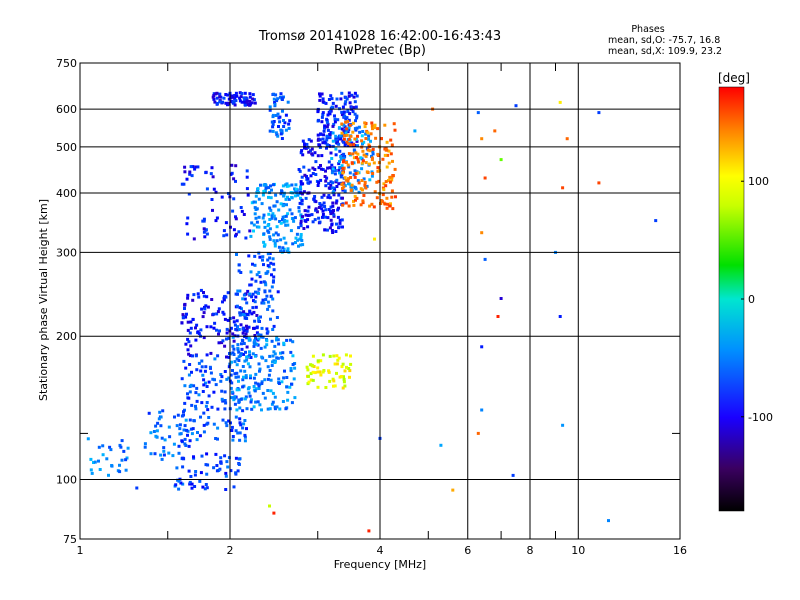 The height and width of the screenshot is (600, 800). What do you see at coordinates (43, 300) in the screenshot?
I see `y-axis-label: Stationary phase Virtual Height [km]` at bounding box center [43, 300].